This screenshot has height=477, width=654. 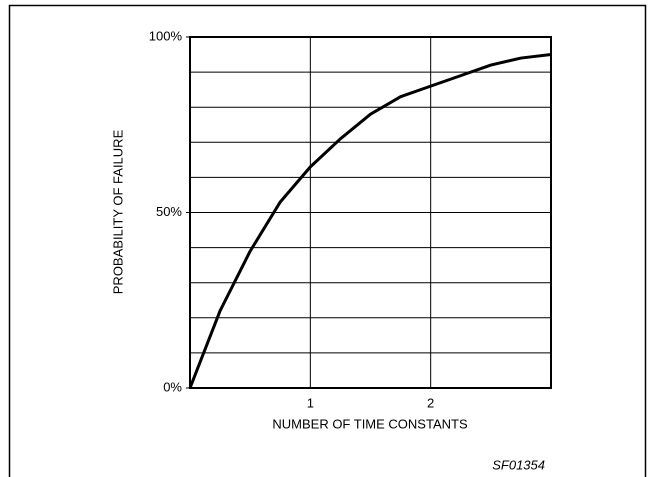 What do you see at coordinates (370, 423) in the screenshot?
I see `x-axis-label: NUMBER OF TIME CONSTANTS` at bounding box center [370, 423].